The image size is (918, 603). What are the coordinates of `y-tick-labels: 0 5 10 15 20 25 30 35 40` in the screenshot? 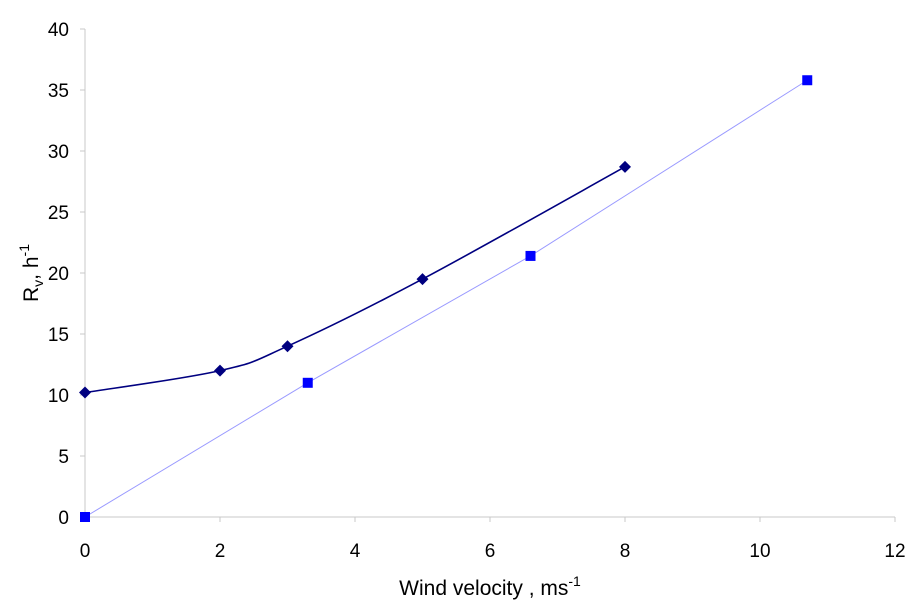 It's located at (66, 274).